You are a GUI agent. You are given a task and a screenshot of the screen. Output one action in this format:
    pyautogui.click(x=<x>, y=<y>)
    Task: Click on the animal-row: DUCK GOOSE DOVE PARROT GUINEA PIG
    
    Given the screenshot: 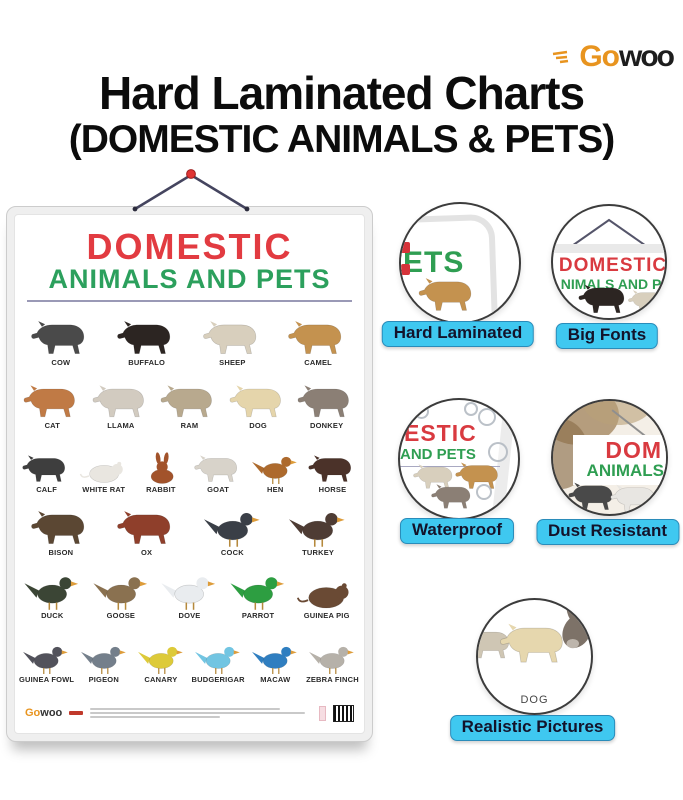 What is the action you would take?
    pyautogui.click(x=189, y=595)
    